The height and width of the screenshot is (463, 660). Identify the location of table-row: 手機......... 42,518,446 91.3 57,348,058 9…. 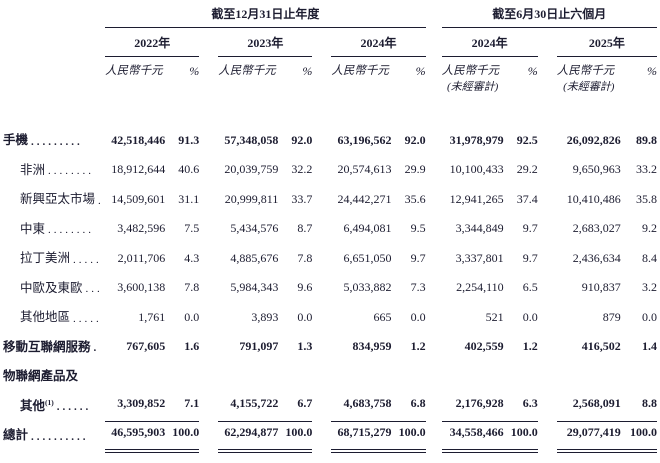
(330, 141).